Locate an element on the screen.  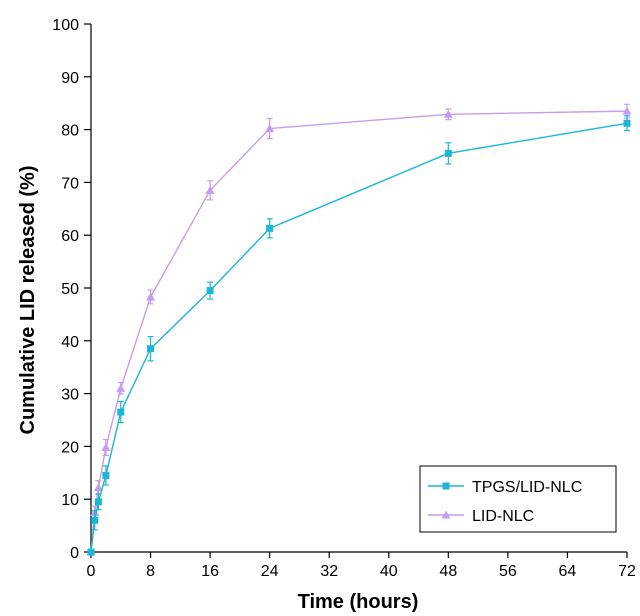
legend: TPGS/LID-NLC LID-NLC is located at coordinates (518, 499).